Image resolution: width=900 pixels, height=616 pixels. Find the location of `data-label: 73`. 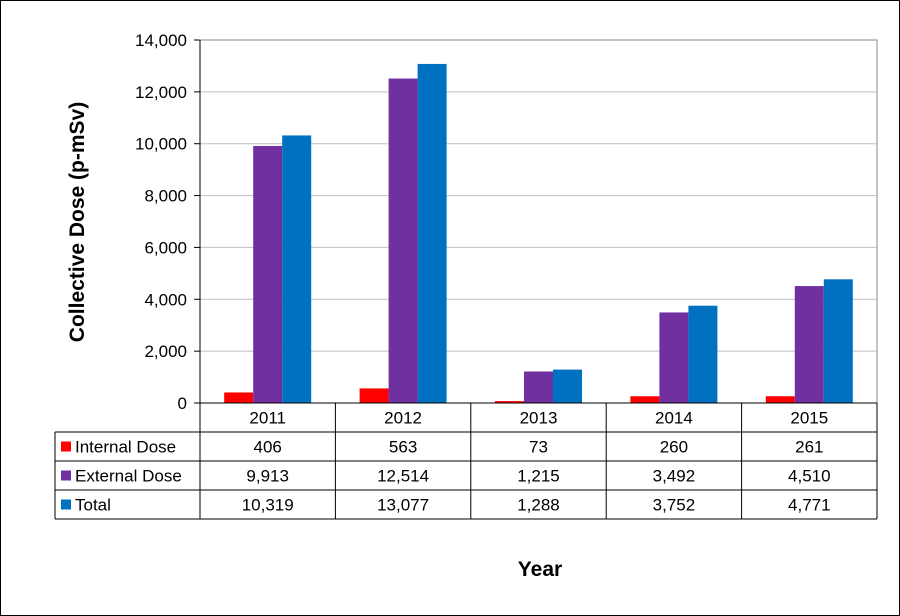

data-label: 73 is located at coordinates (538, 447).